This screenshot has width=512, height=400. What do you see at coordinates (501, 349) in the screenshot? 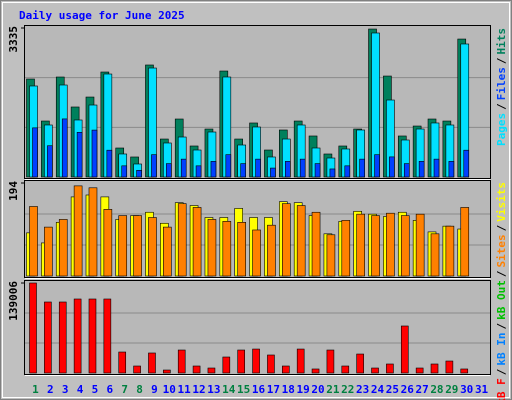
I see `legend-entry: kB In` at bounding box center [501, 349].